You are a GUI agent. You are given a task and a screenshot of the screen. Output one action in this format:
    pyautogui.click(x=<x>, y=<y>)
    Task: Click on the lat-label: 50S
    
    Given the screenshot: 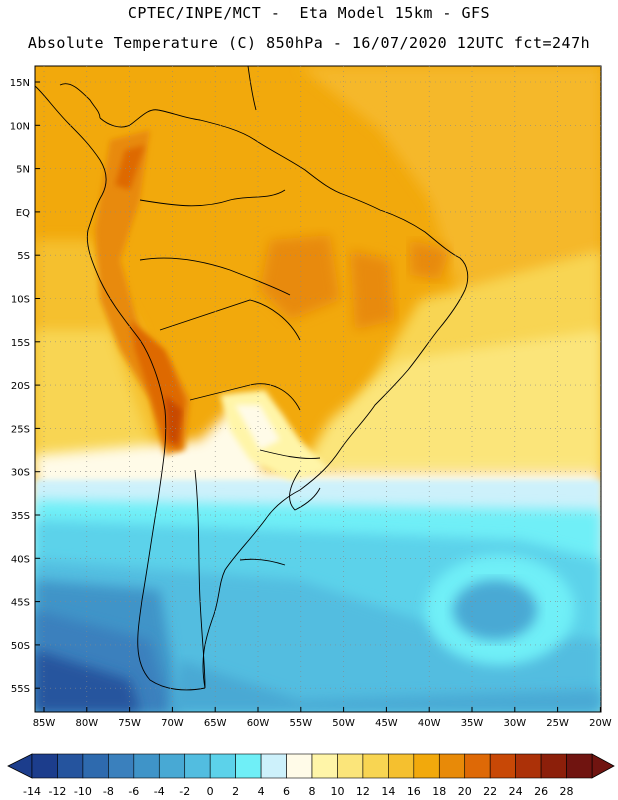 What is the action you would take?
    pyautogui.click(x=20, y=646)
    